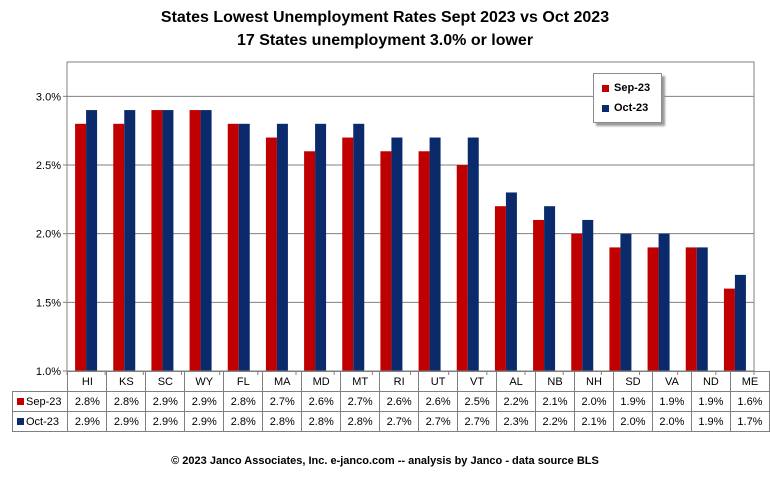  I want to click on bar-oct-23-ma, so click(282, 247).